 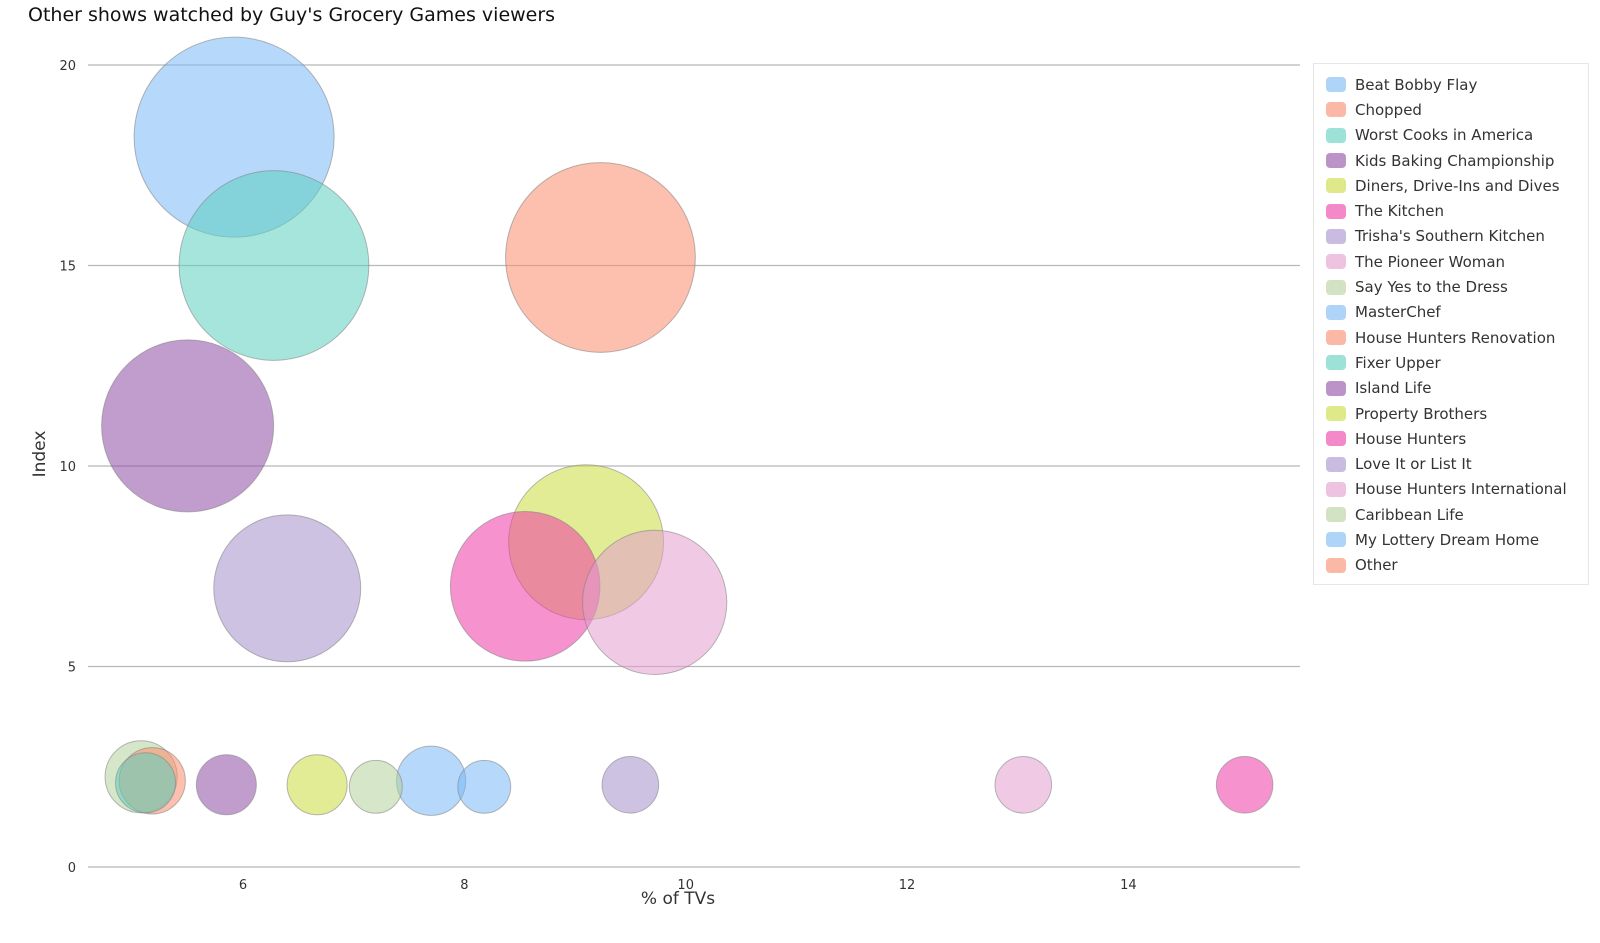 I want to click on legend-label: House Hunters Renovation, so click(x=1455, y=337).